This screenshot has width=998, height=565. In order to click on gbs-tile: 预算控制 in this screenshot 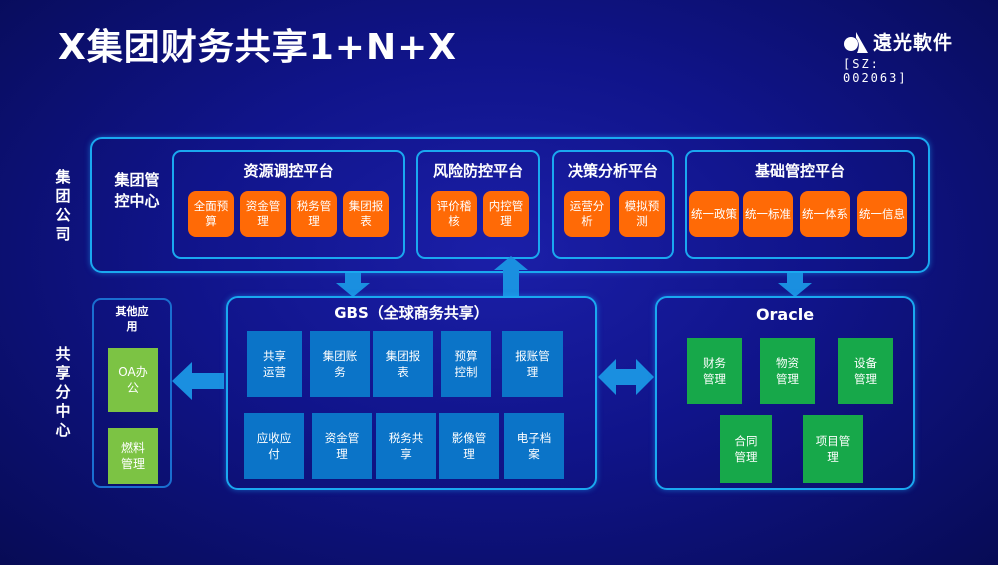, I will do `click(466, 364)`.